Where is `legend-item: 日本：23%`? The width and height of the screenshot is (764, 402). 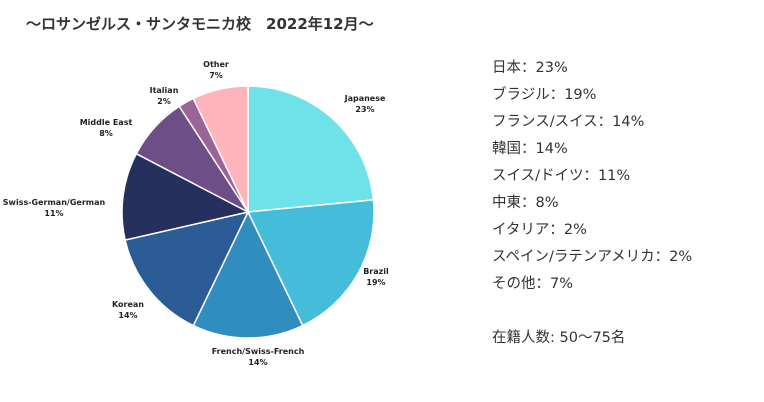
legend-item: 日本：23% is located at coordinates (530, 68).